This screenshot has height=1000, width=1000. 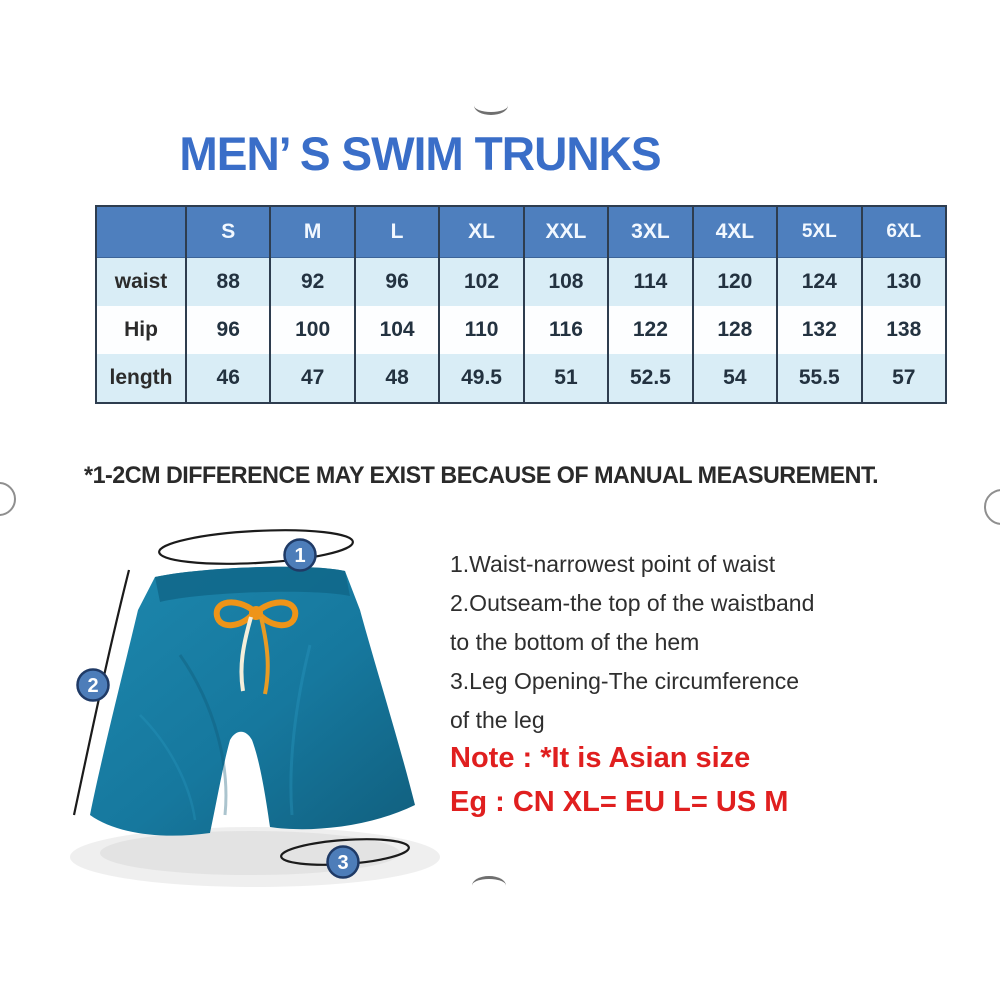 What do you see at coordinates (141, 232) in the screenshot?
I see `size-table-corner-cell` at bounding box center [141, 232].